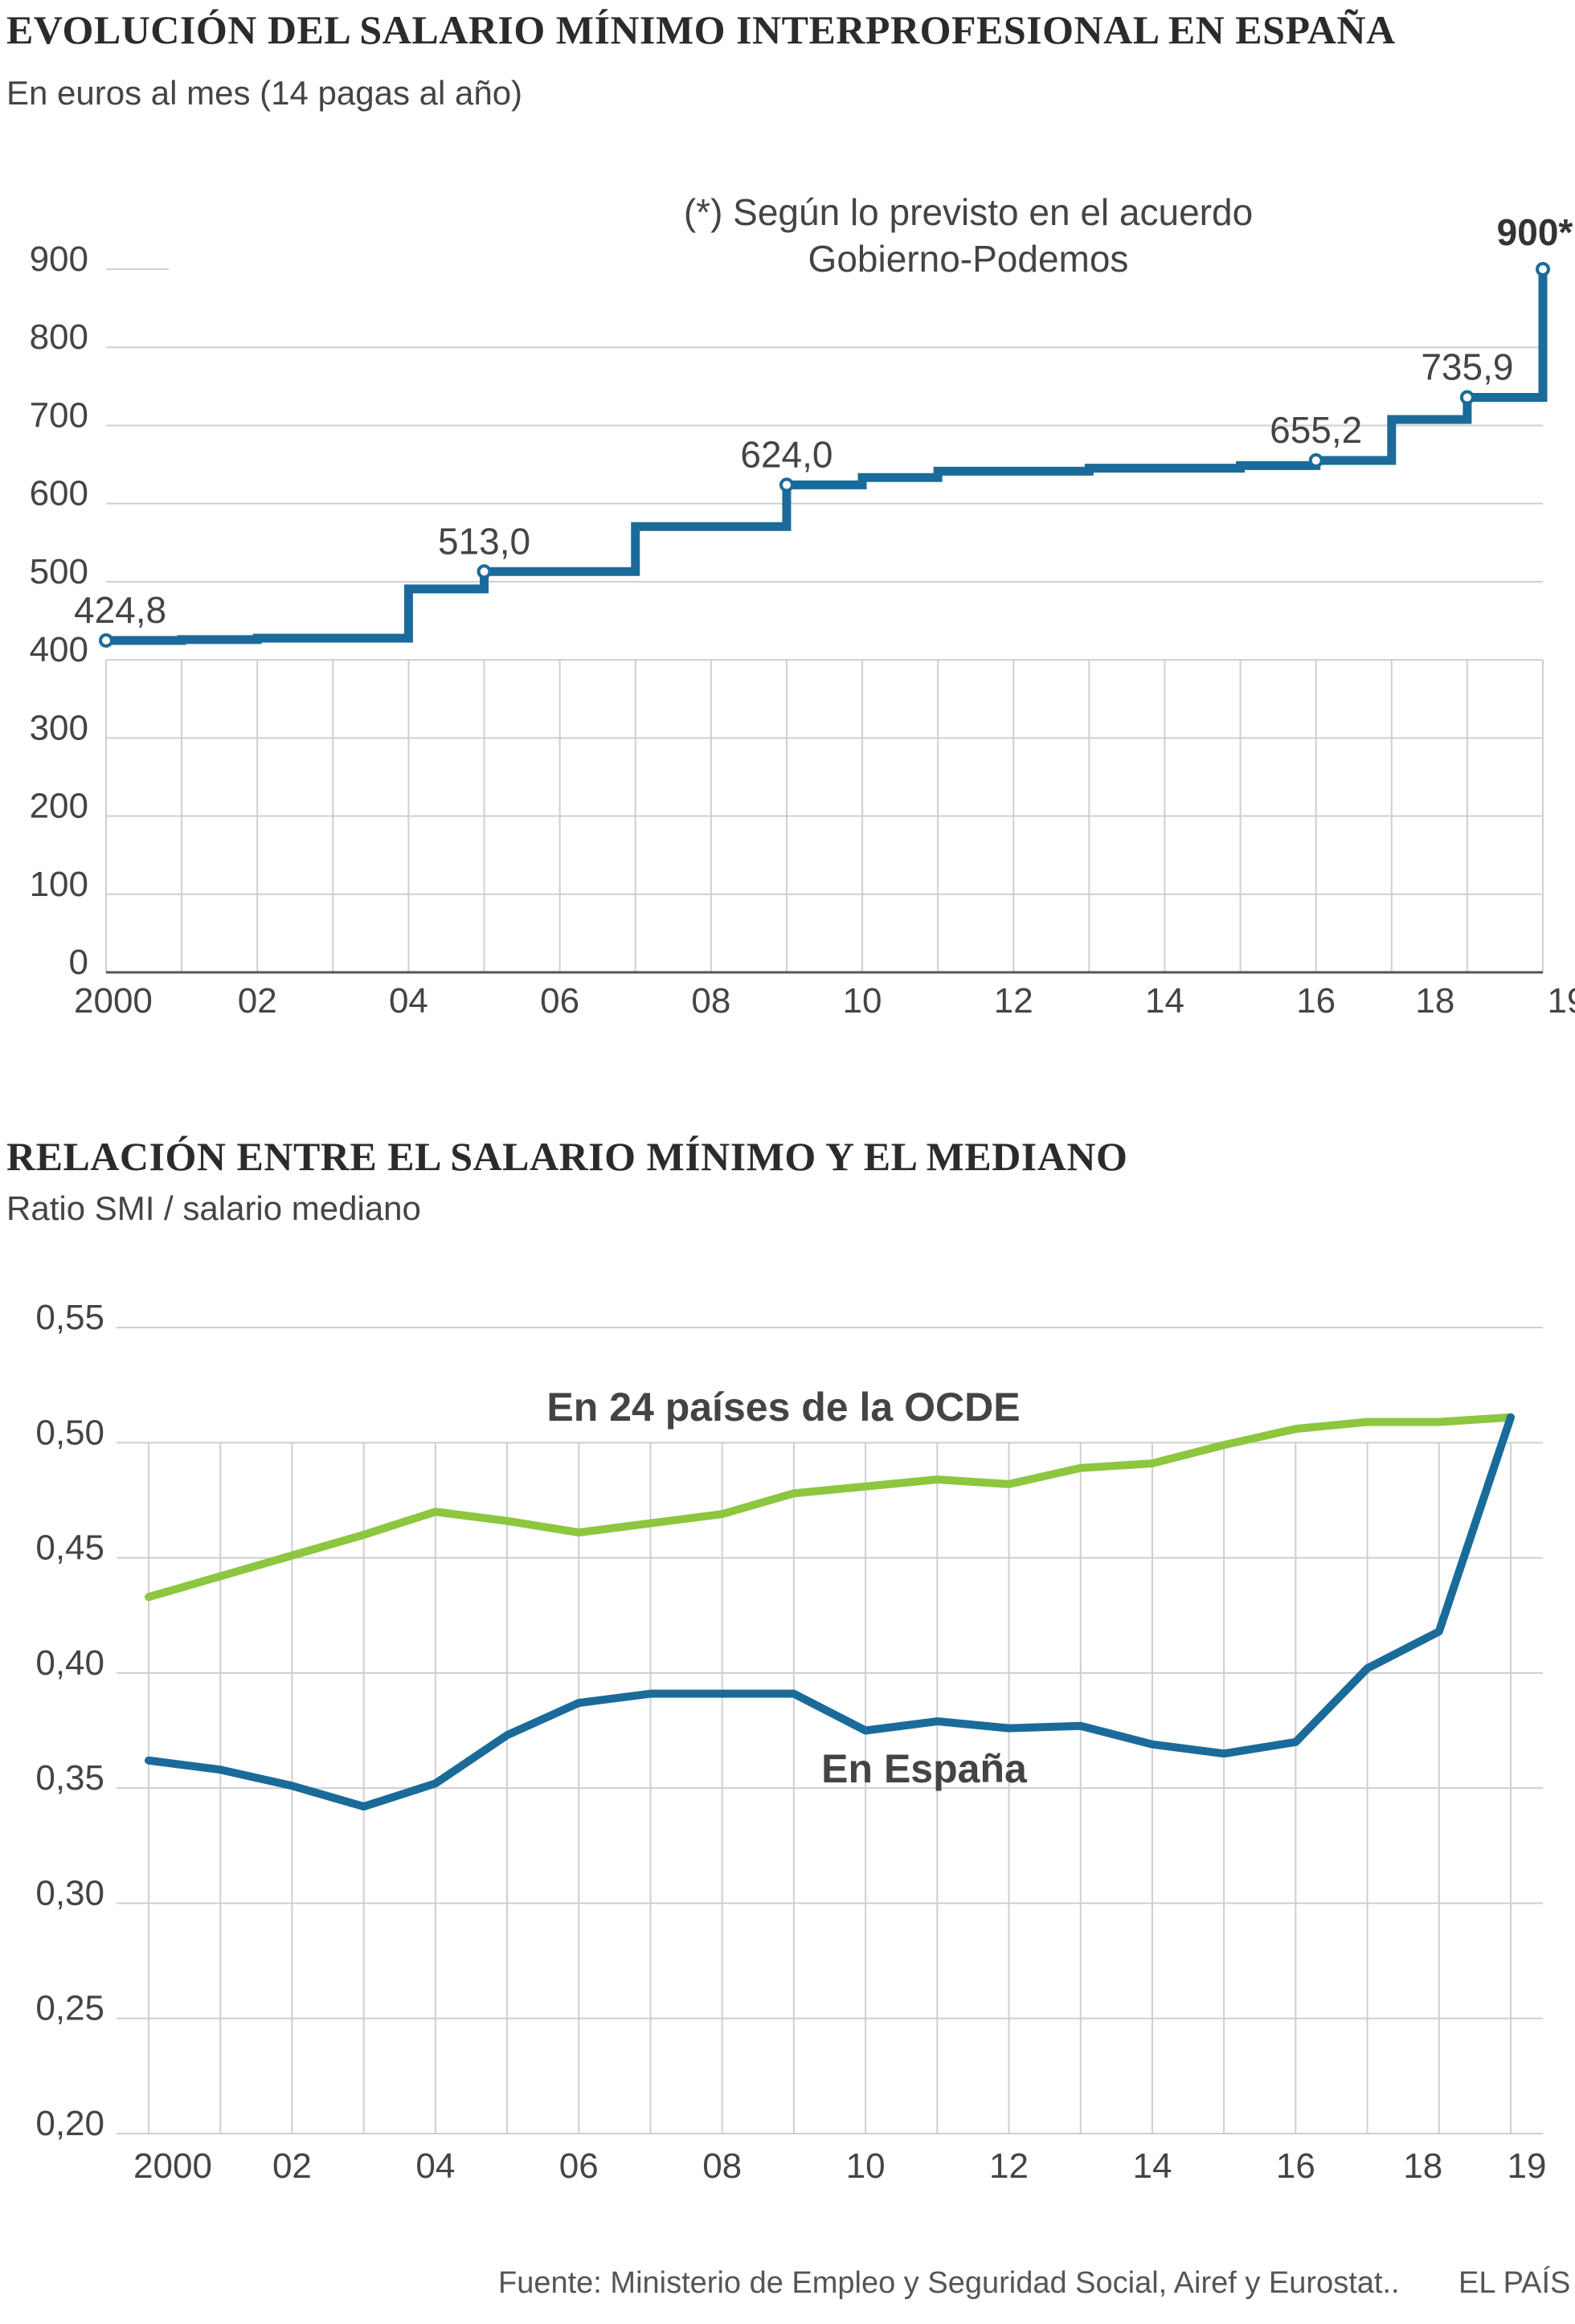 This screenshot has width=1575, height=2324. I want to click on data-label: 424,8, so click(120, 610).